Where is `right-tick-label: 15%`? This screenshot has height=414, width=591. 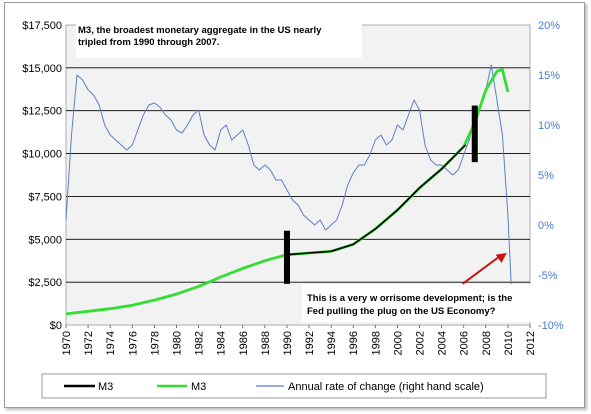 right-tick-label: 15% is located at coordinates (549, 76).